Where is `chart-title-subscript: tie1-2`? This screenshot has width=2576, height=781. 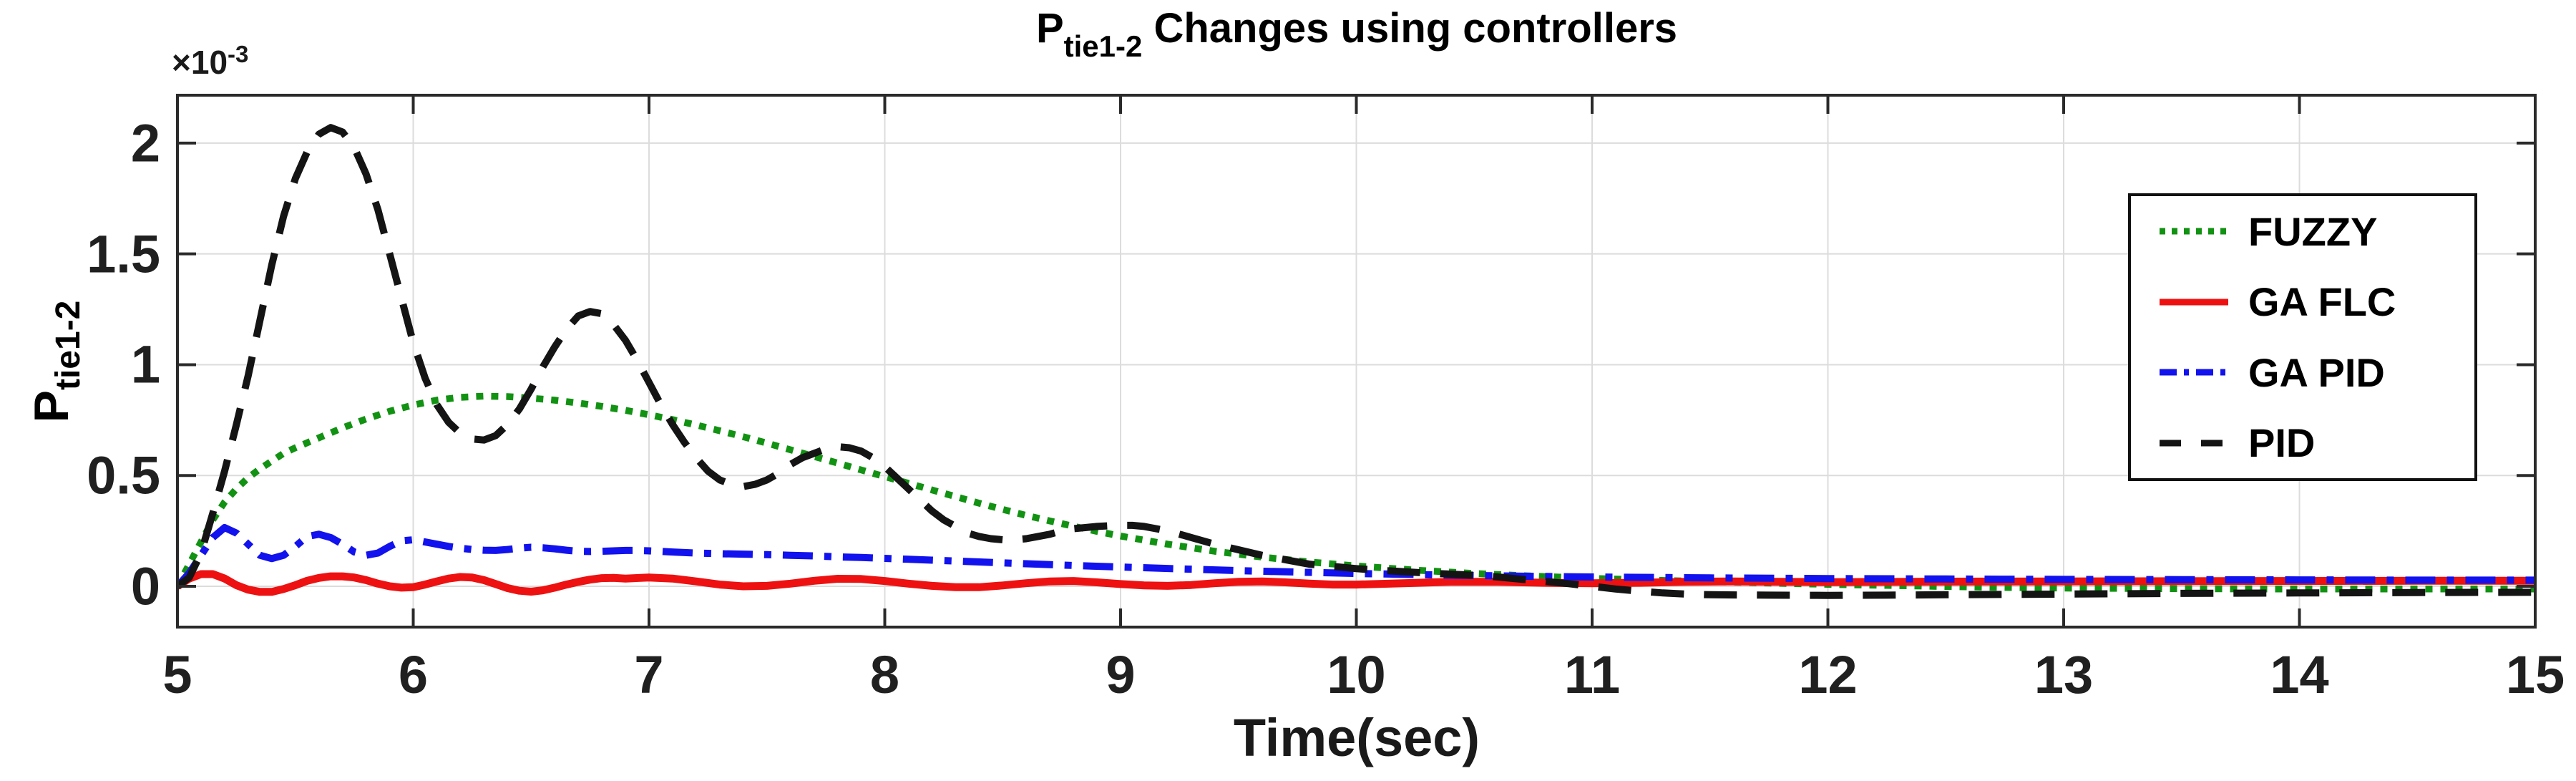
chart-title-subscript: tie1-2 is located at coordinates (1103, 46).